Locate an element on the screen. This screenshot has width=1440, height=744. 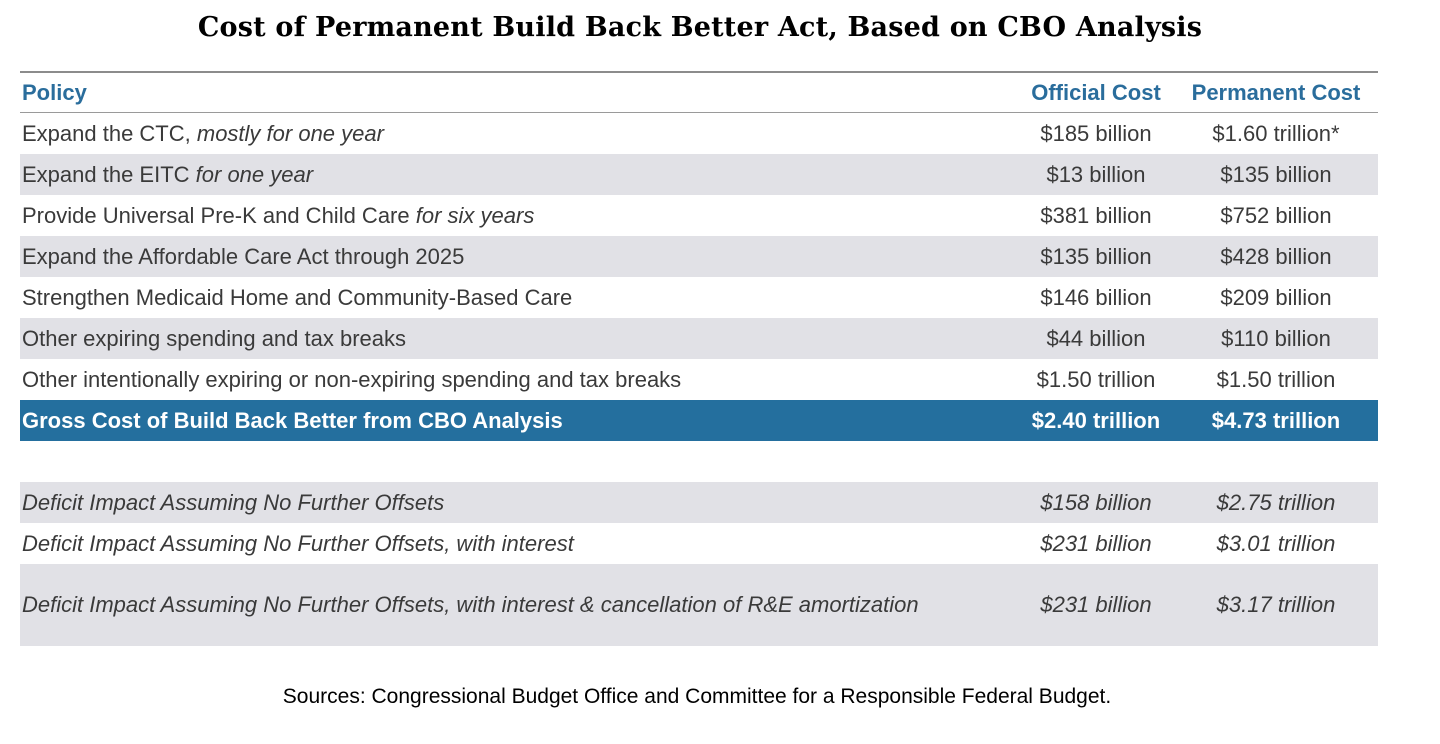
policy-qualifier: for six years is located at coordinates (475, 215).